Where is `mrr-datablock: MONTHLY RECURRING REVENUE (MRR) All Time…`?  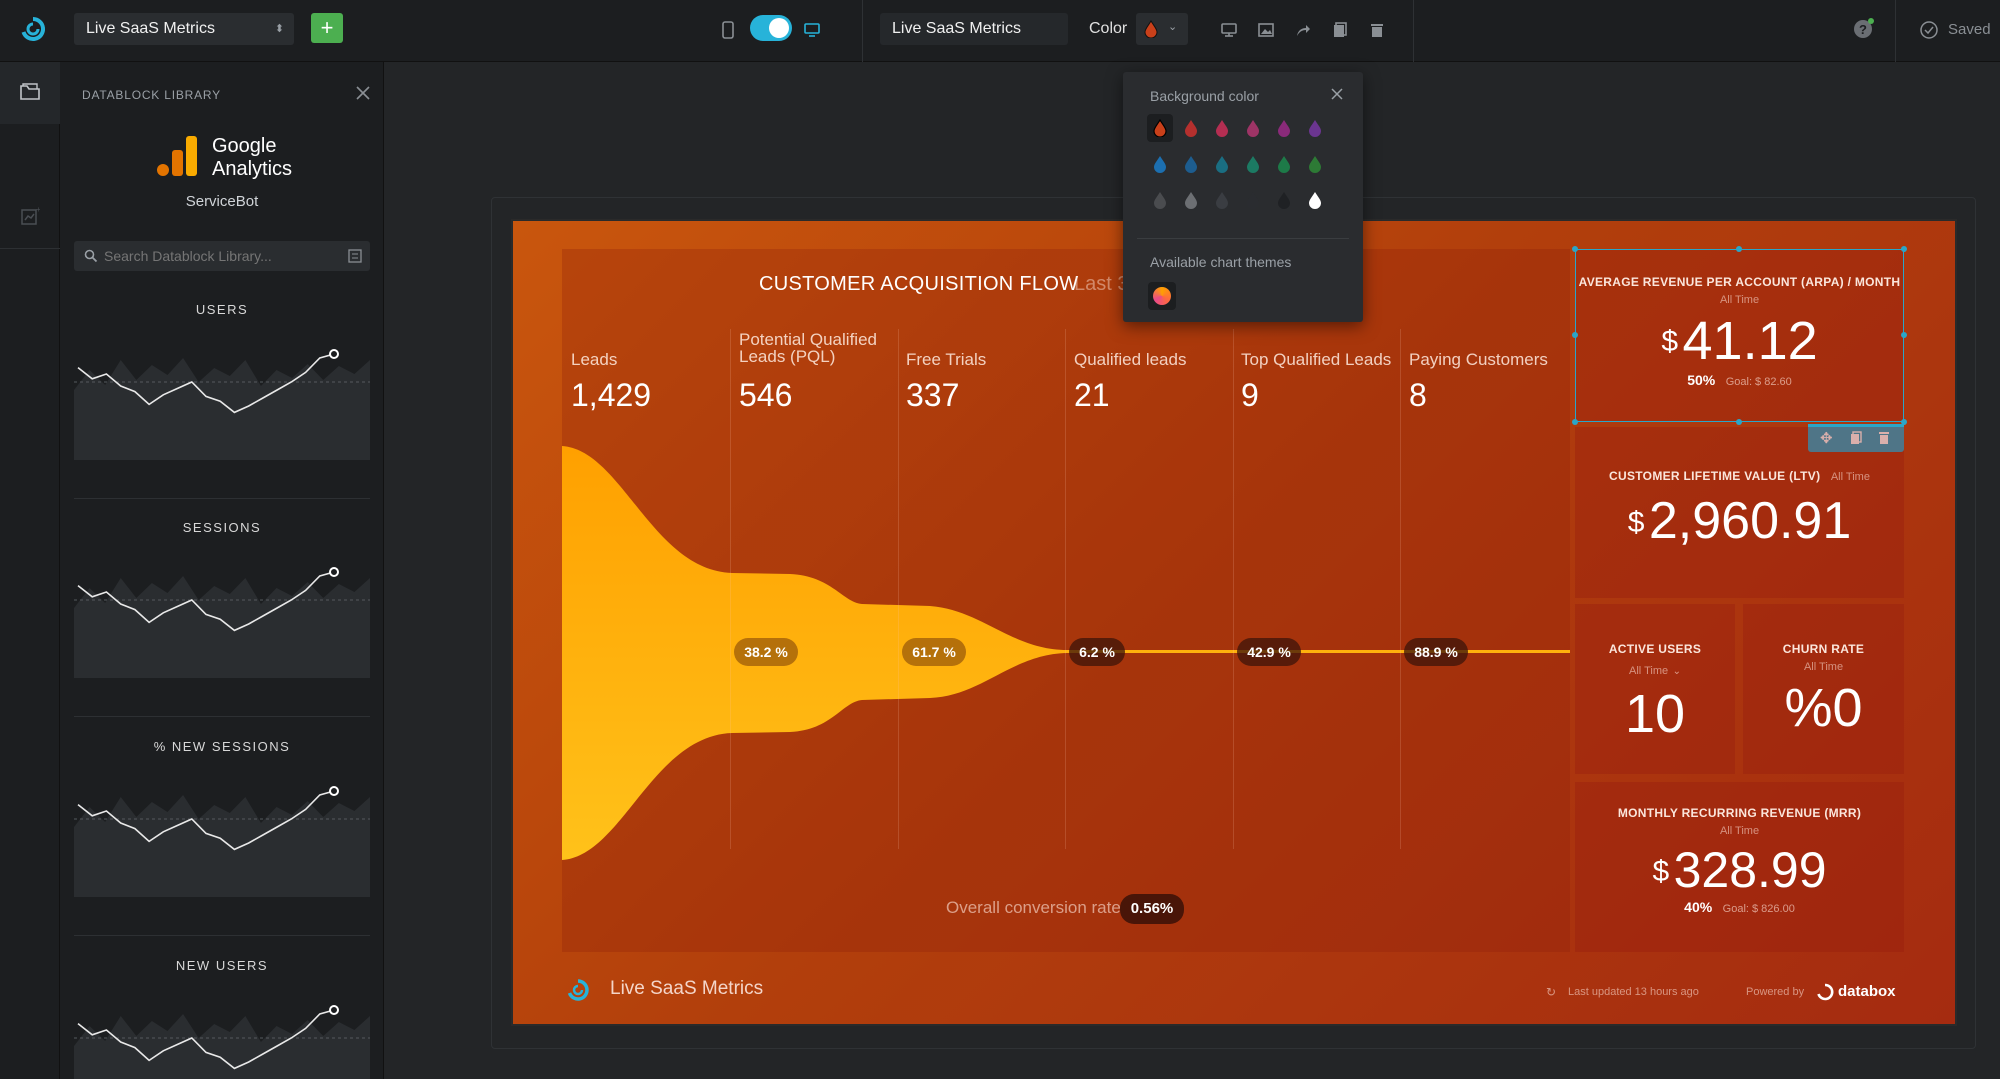 mrr-datablock: MONTHLY RECURRING REVENUE (MRR) All Time… is located at coordinates (1739, 867).